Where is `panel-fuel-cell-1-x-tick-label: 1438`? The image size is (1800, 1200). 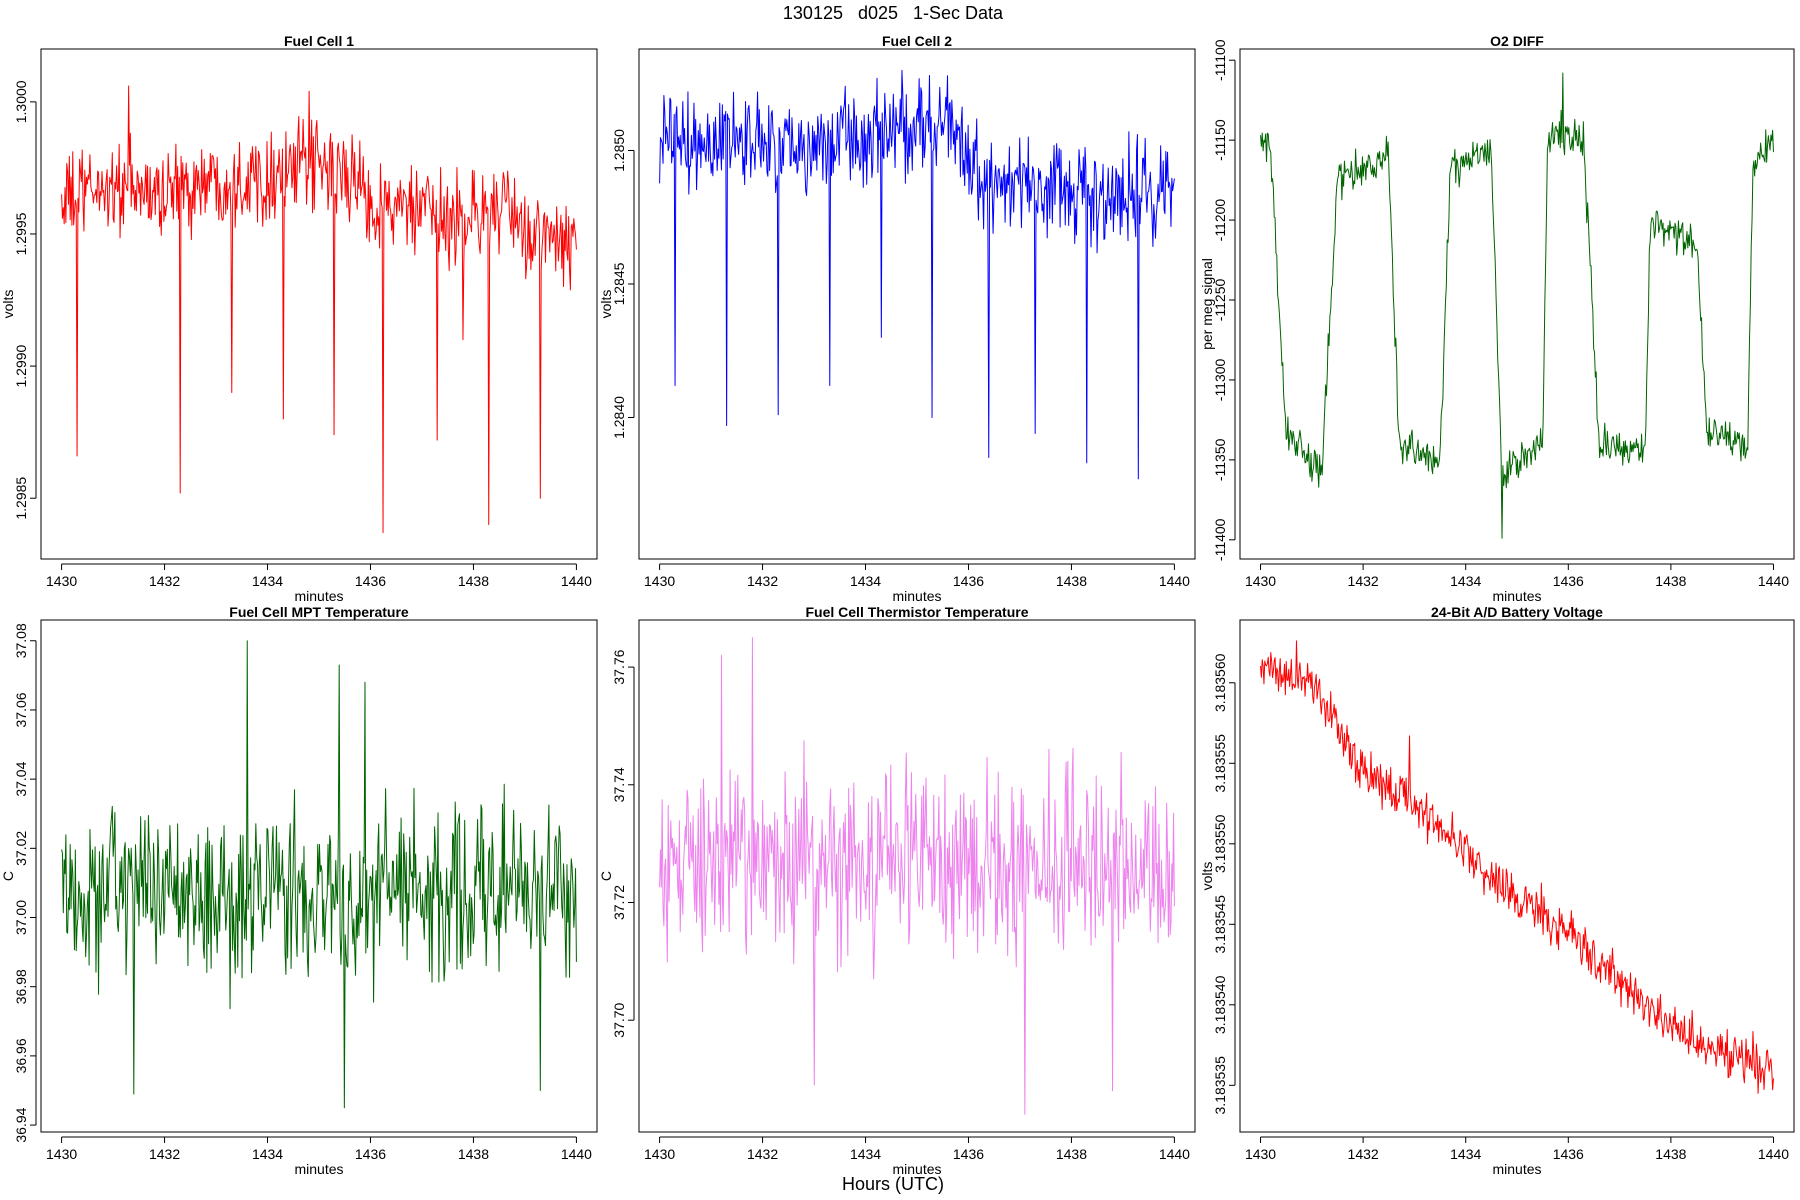 panel-fuel-cell-1-x-tick-label: 1438 is located at coordinates (473, 581).